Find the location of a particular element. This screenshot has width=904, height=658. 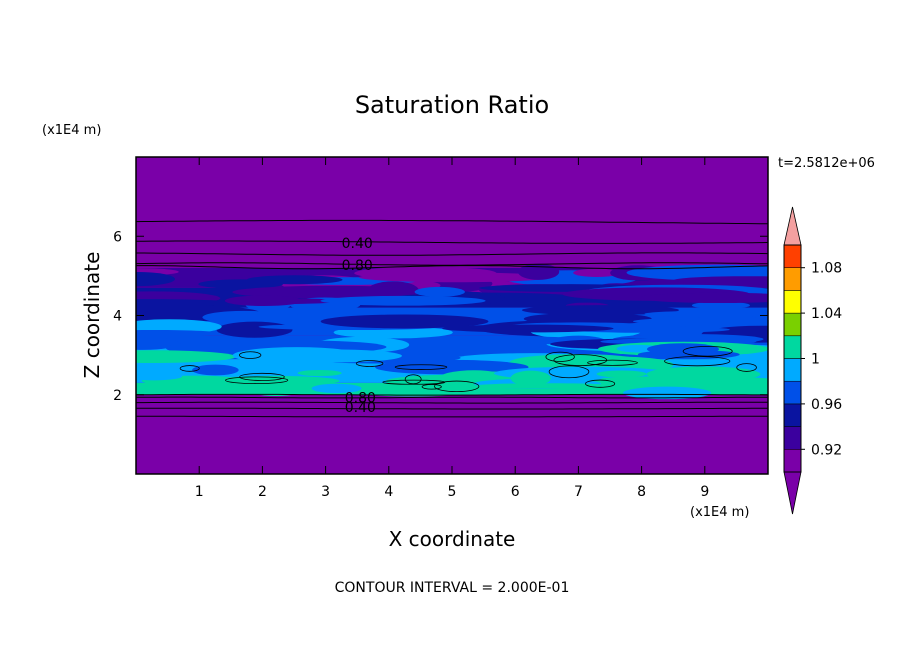

chart-title: Saturation Ratio is located at coordinates (452, 105).